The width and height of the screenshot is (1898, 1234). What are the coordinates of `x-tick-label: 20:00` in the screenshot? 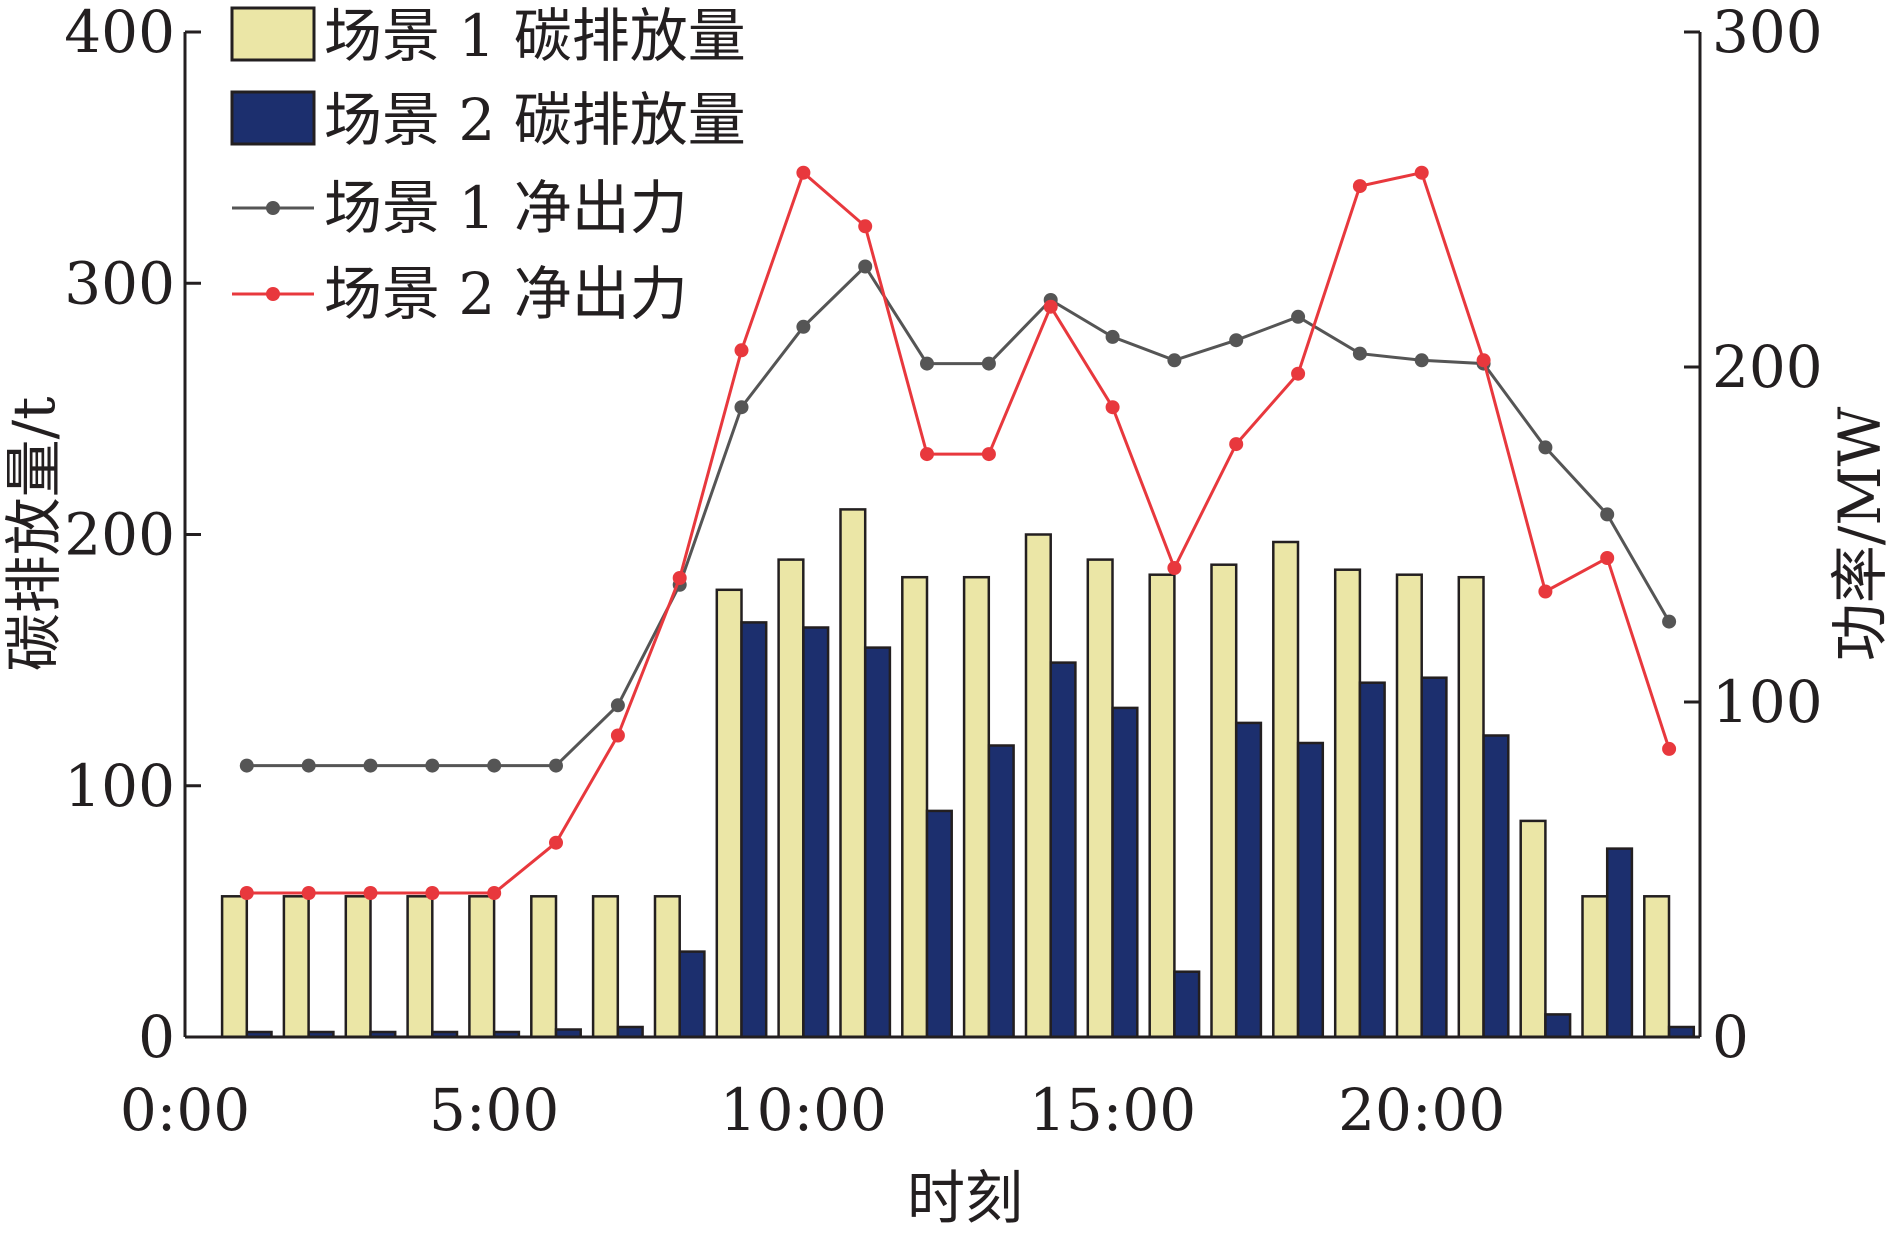 It's located at (1421, 1110).